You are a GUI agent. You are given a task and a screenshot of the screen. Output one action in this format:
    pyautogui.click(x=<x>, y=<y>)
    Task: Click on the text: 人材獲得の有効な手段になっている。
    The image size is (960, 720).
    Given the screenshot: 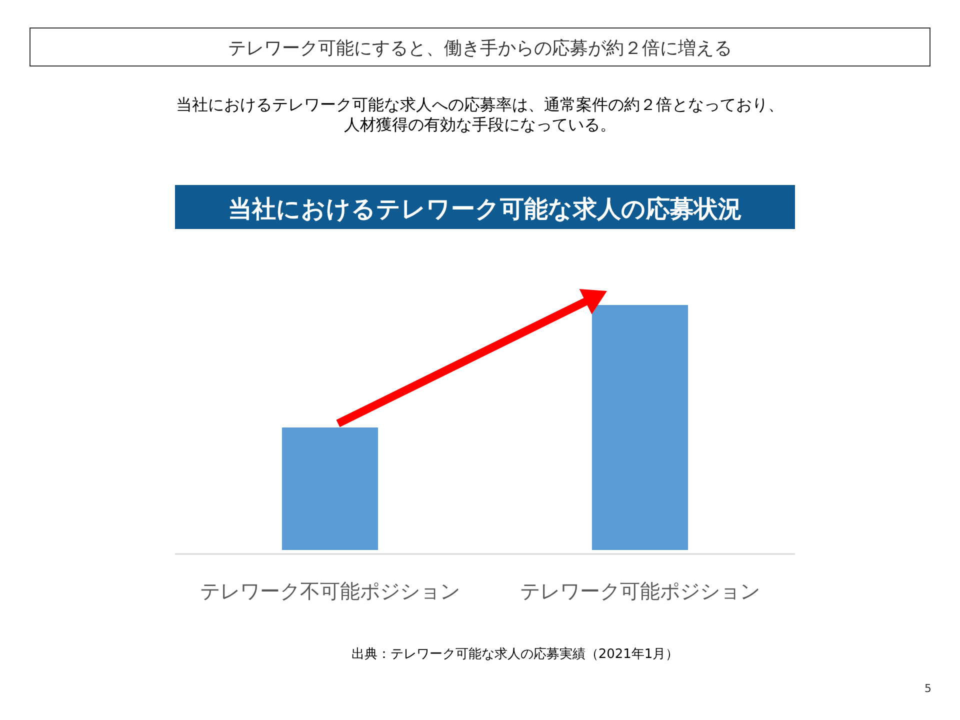 What is the action you would take?
    pyautogui.click(x=480, y=124)
    